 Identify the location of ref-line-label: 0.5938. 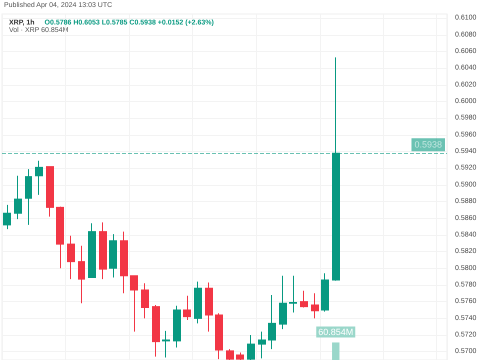
(428, 145).